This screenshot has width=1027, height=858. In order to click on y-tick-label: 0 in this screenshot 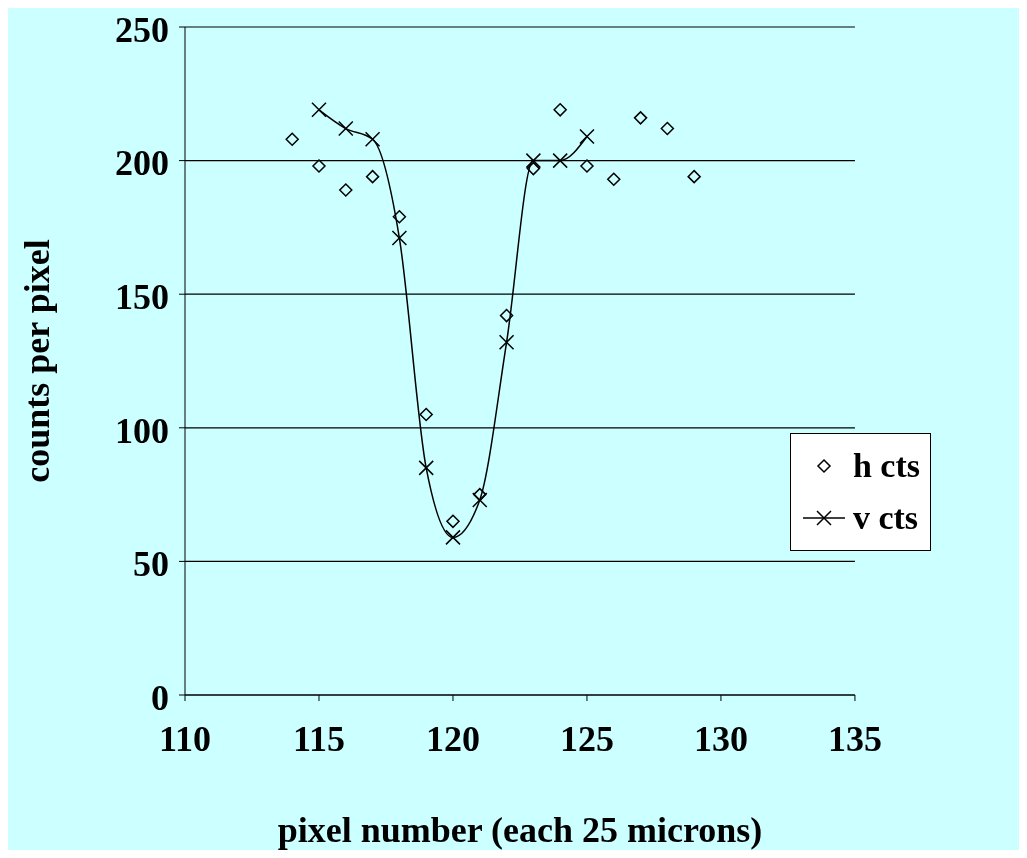, I will do `click(160, 697)`.